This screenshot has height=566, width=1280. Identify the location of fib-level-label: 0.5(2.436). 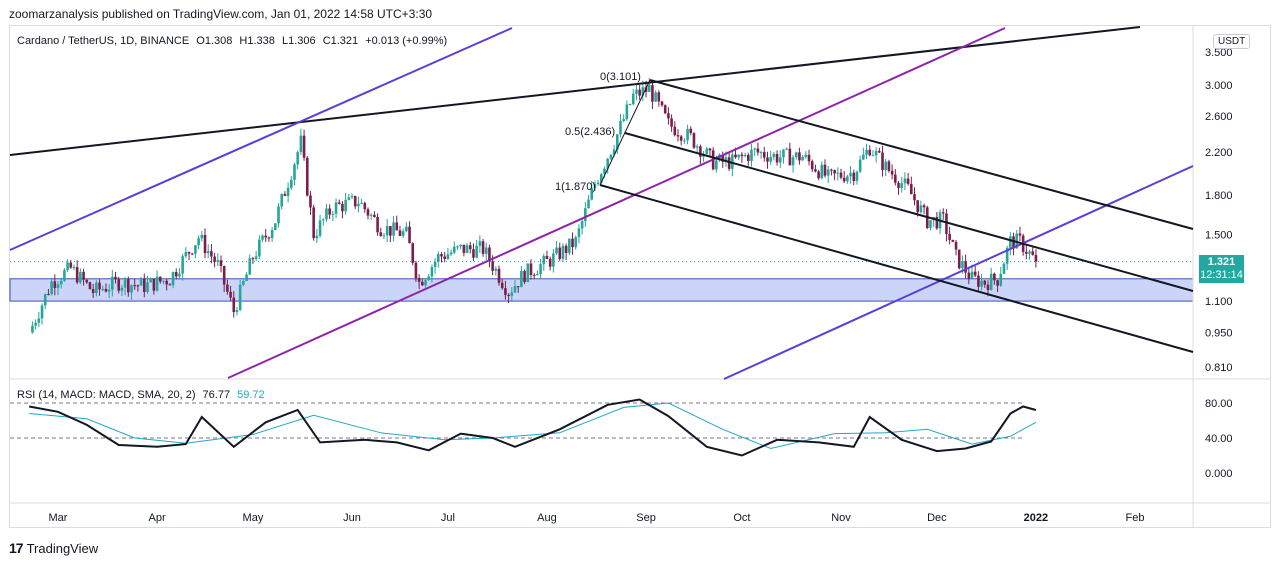
(590, 132).